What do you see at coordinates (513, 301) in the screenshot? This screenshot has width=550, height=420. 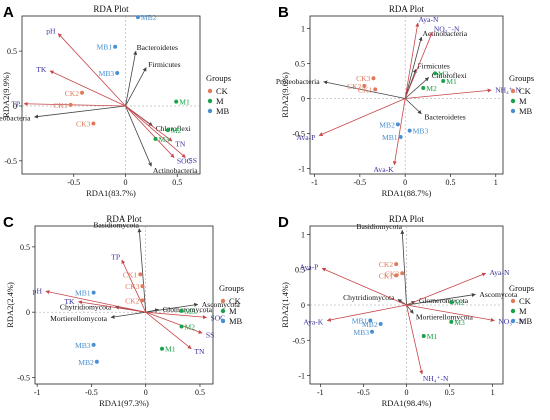 I see `legend-marker-ck` at bounding box center [513, 301].